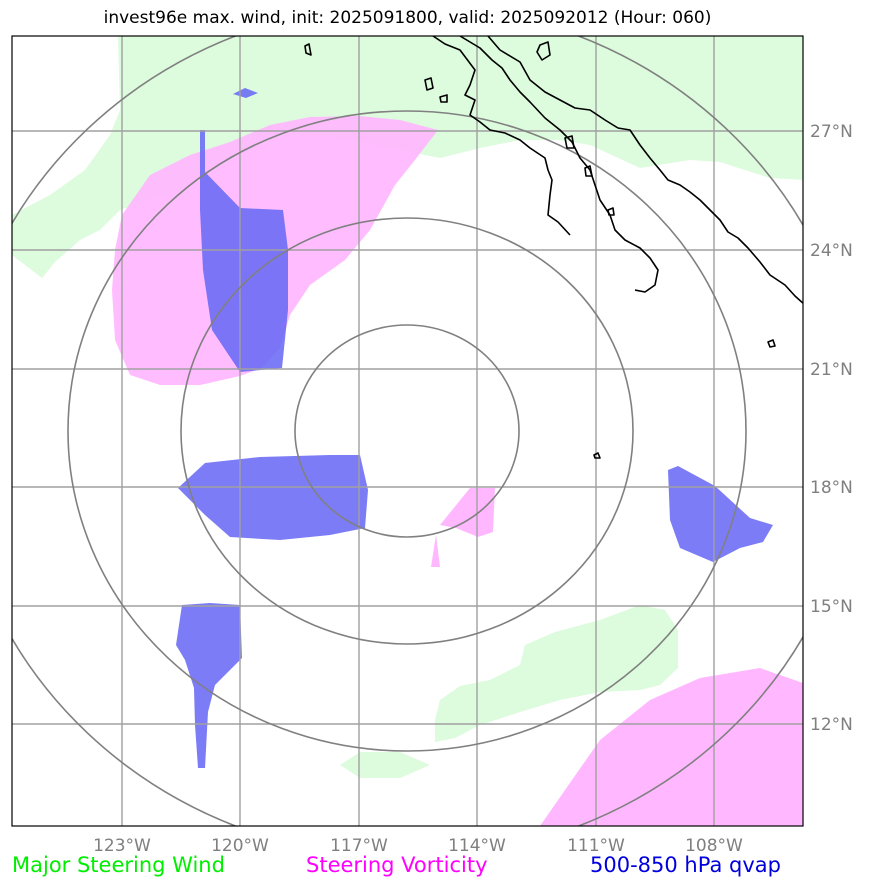 This screenshot has height=891, width=873. What do you see at coordinates (720, 514) in the screenshot?
I see `qvap-area-east` at bounding box center [720, 514].